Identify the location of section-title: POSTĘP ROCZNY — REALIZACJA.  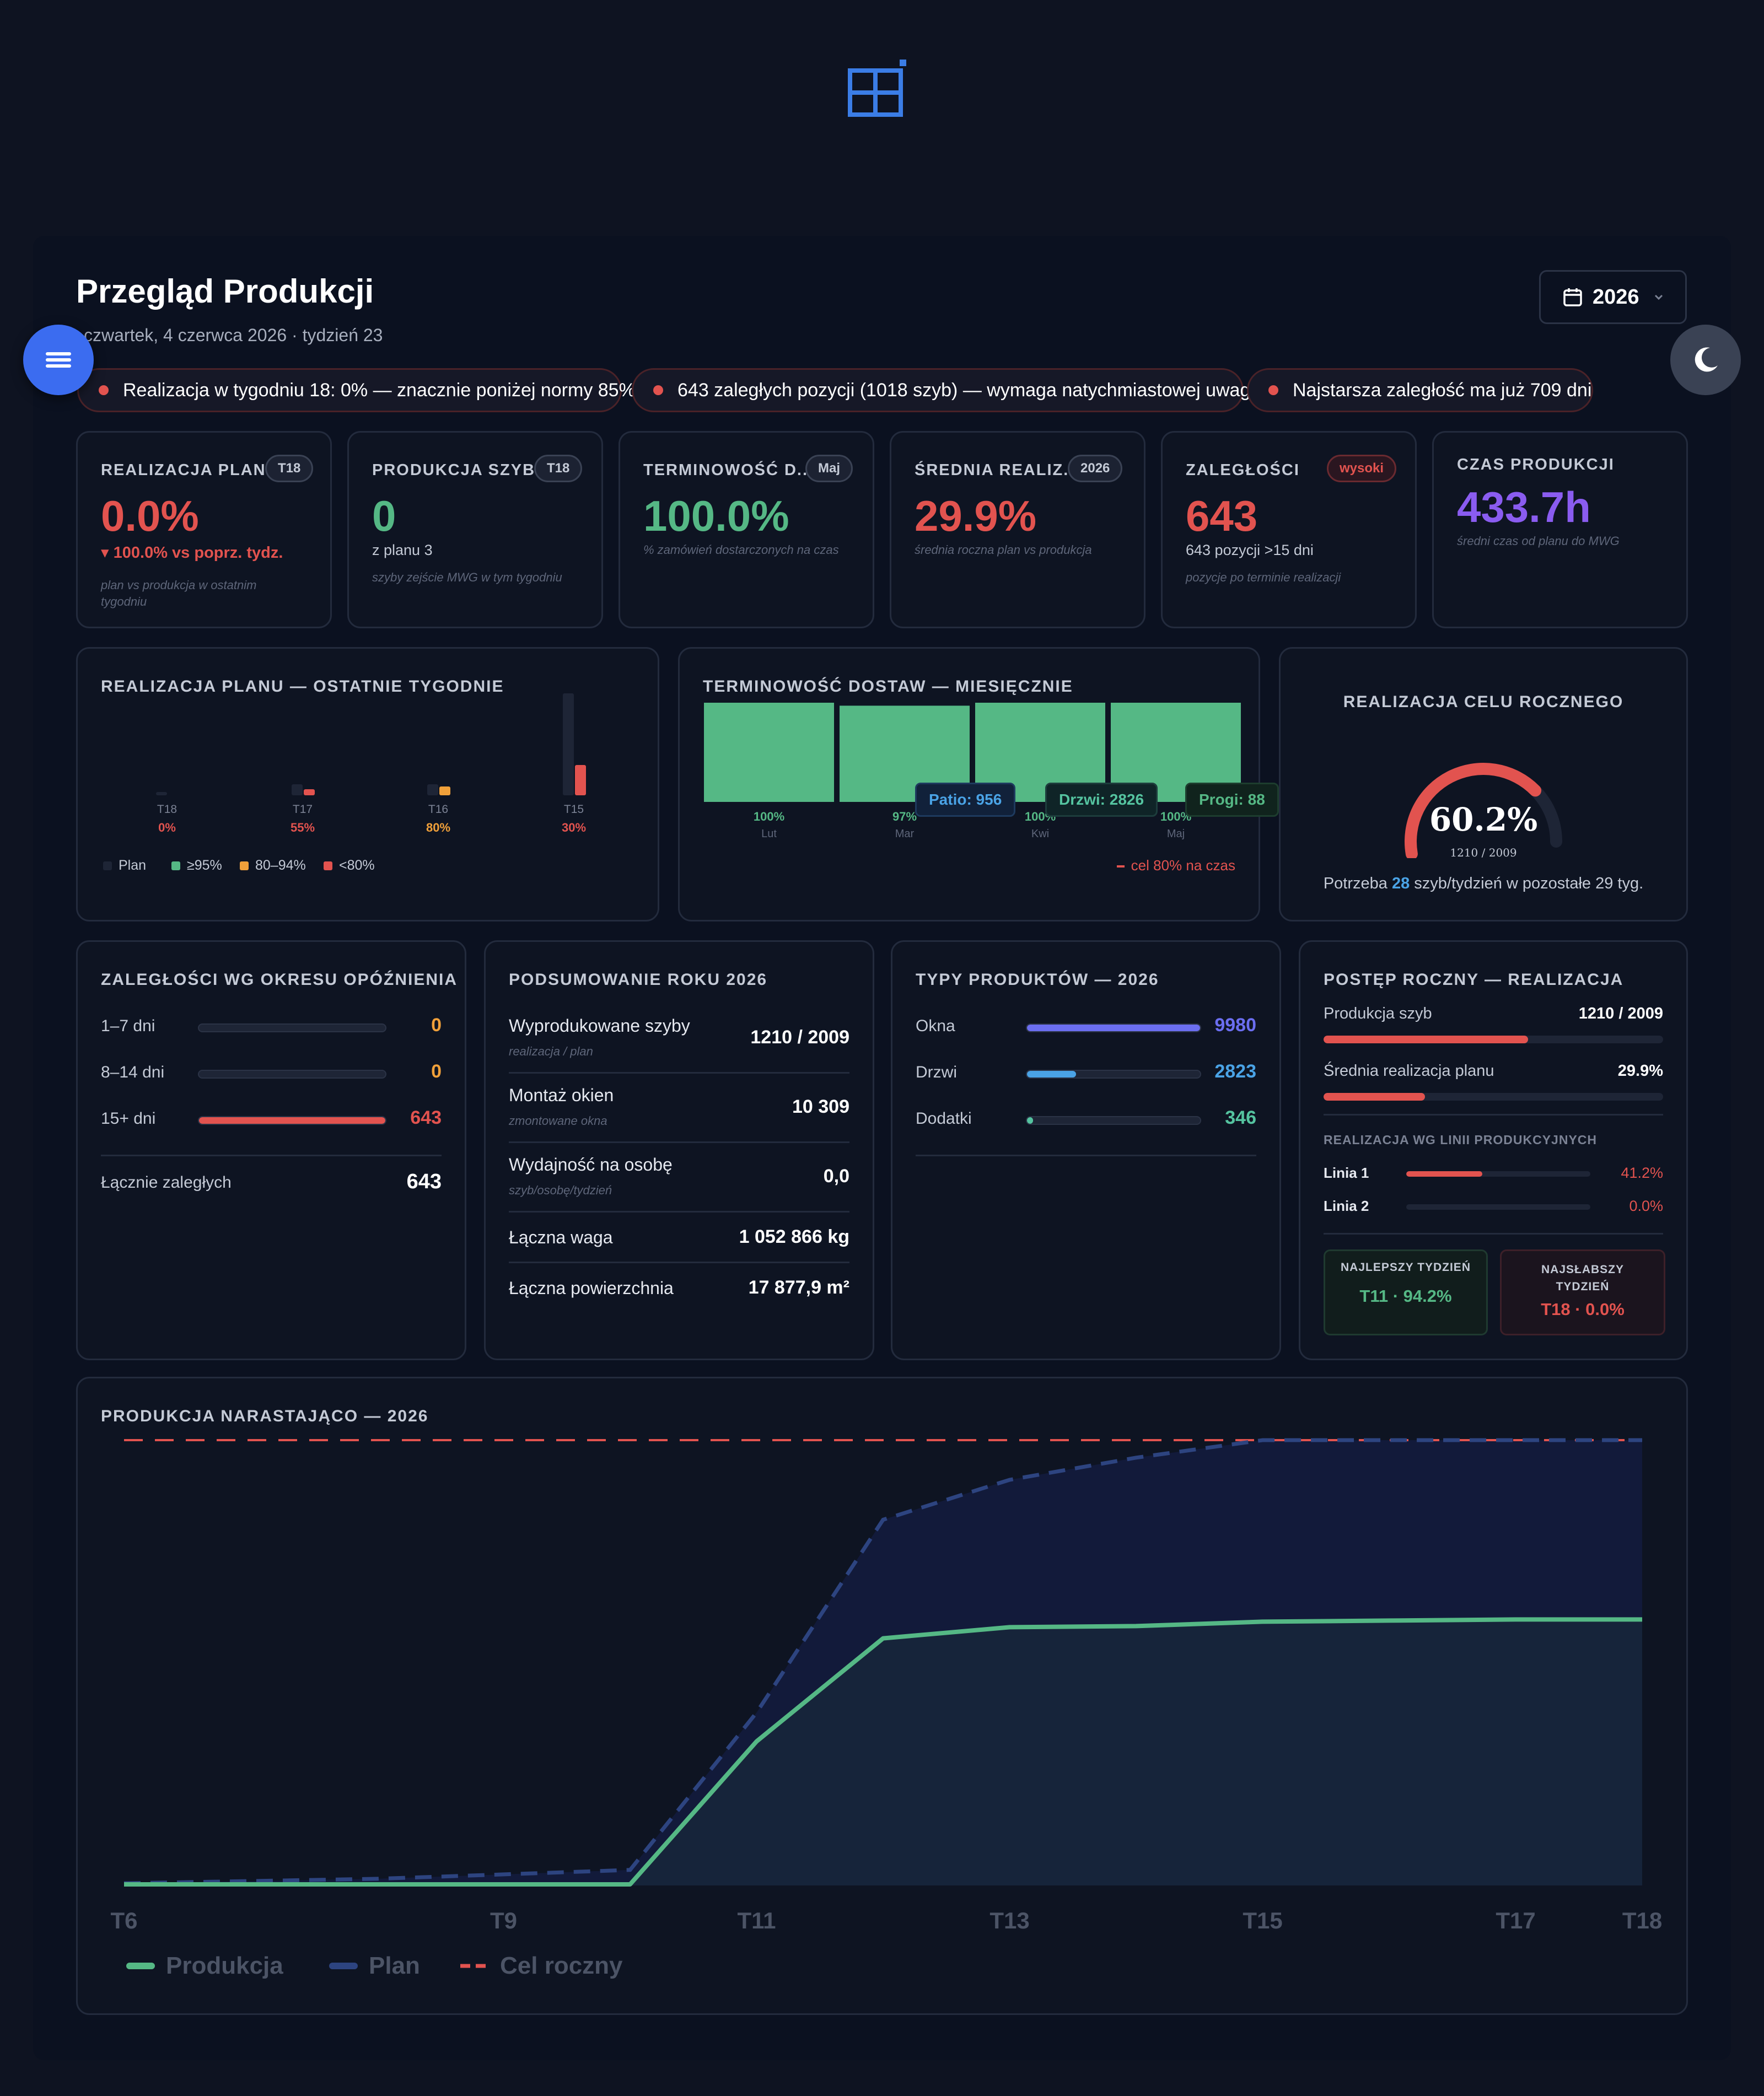
(1474, 980).